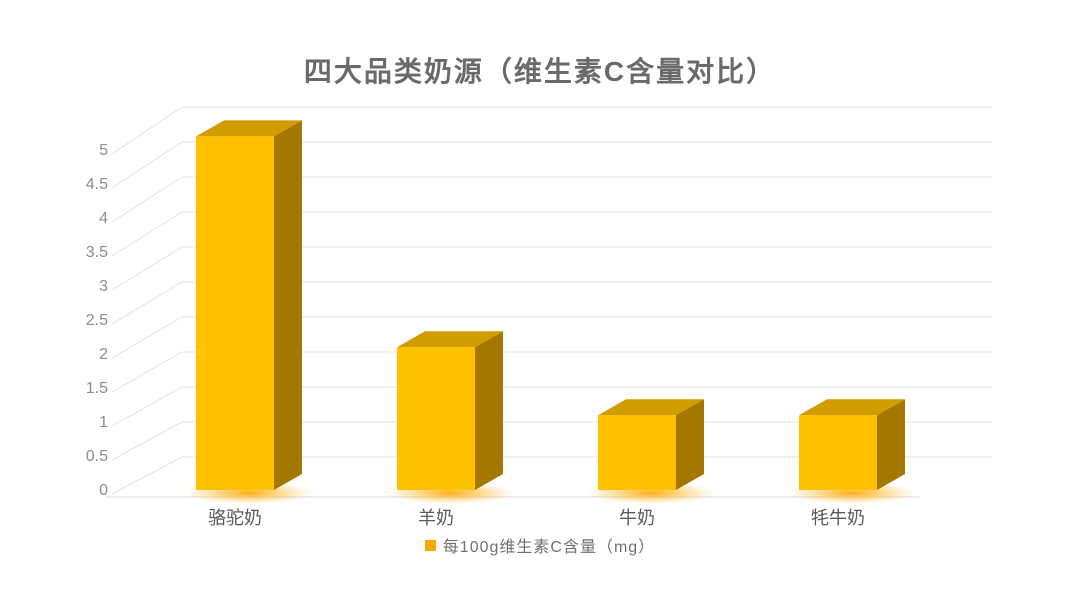  Describe the element at coordinates (235, 518) in the screenshot. I see `x-axis-category-label: 骆驼奶` at that location.